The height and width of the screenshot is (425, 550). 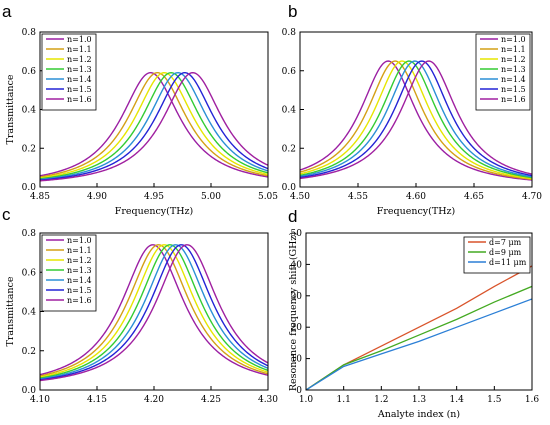 I want to click on panel-letter: a, so click(x=7, y=11).